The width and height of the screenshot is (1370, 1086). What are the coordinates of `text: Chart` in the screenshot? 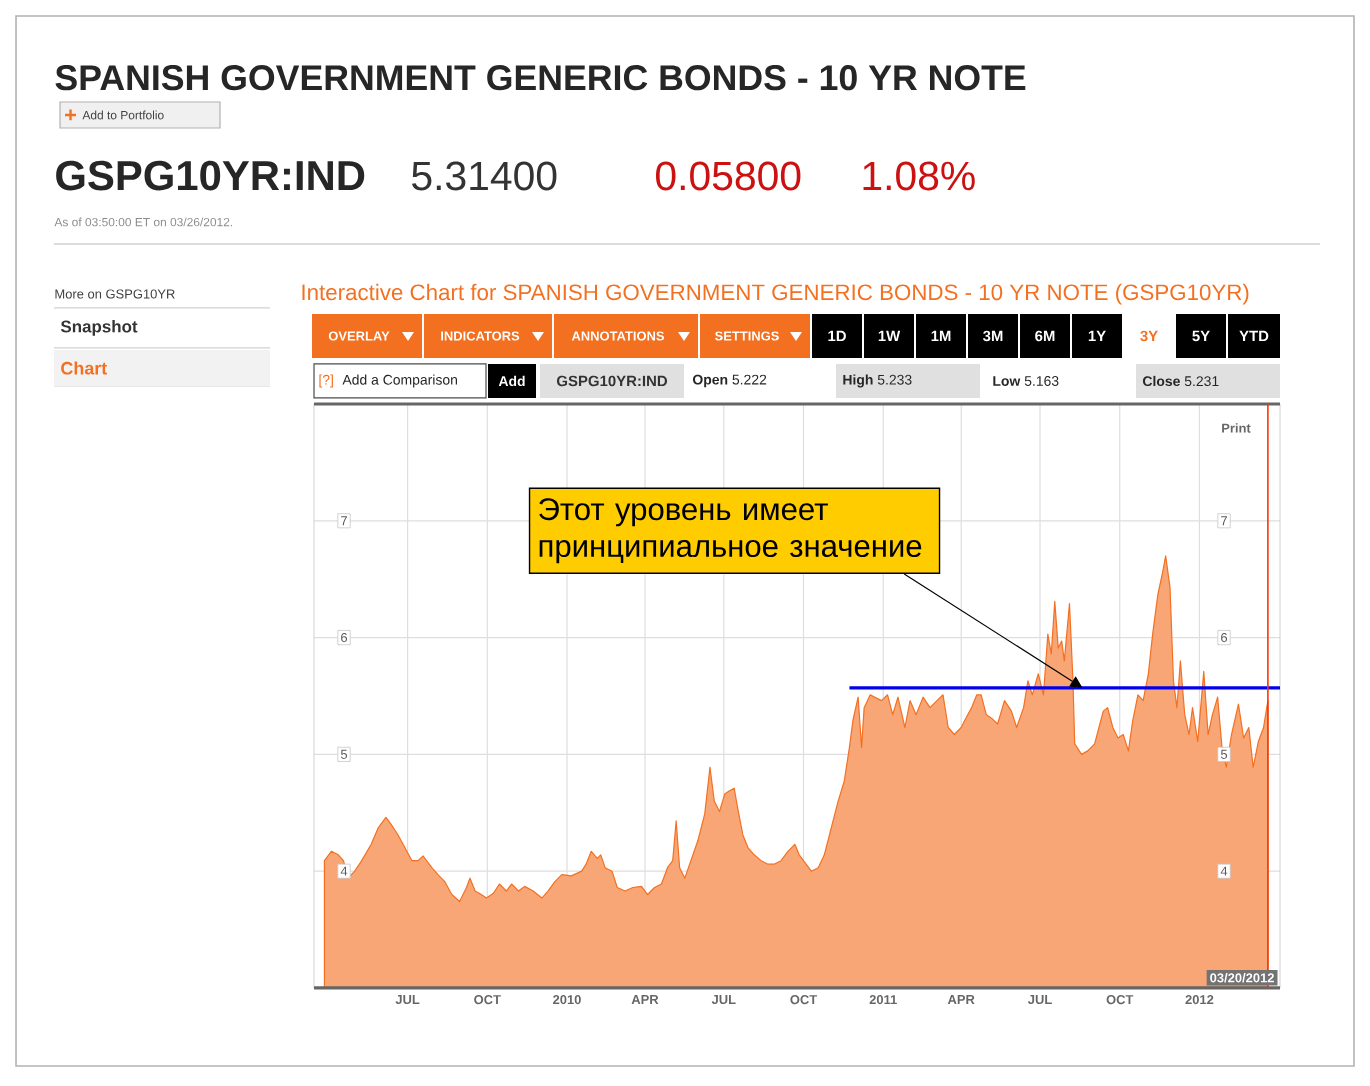 It's located at (84, 368).